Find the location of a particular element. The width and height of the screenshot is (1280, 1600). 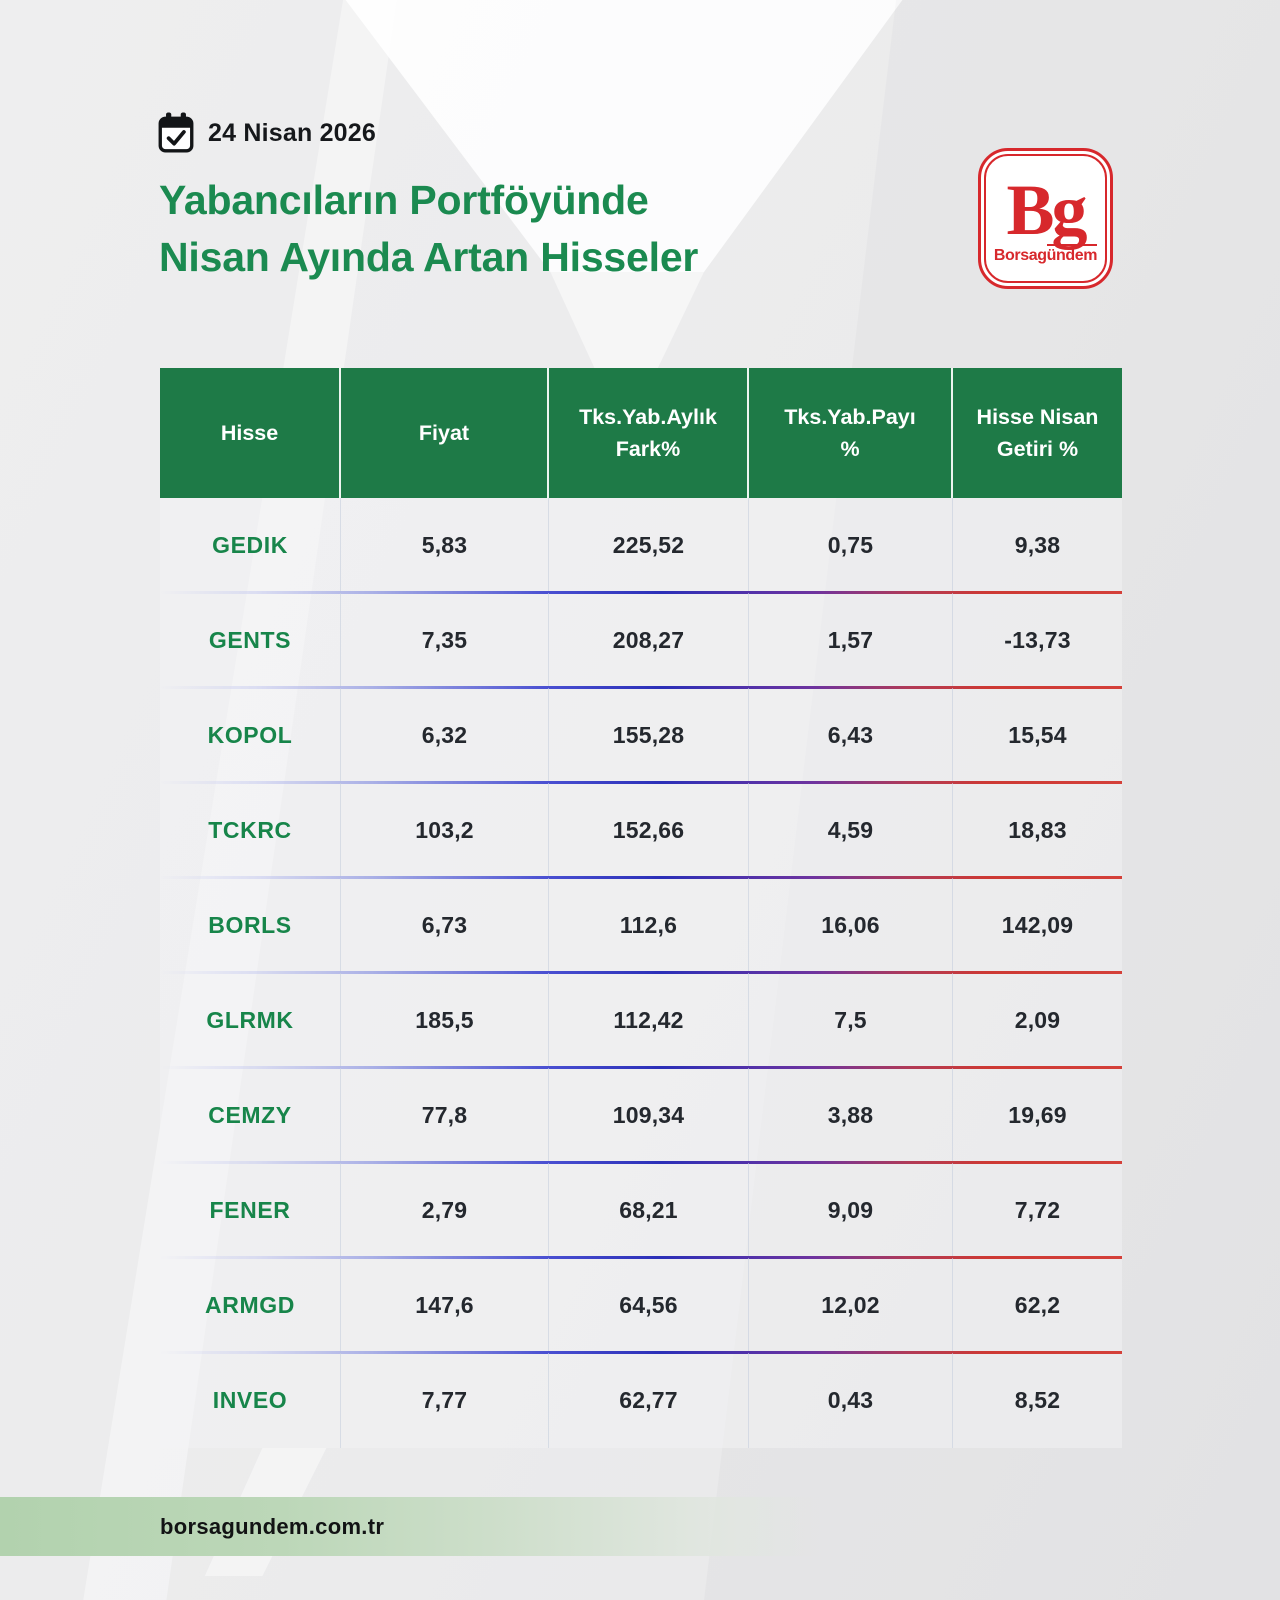

ticker-cell: GENTS is located at coordinates (250, 640).